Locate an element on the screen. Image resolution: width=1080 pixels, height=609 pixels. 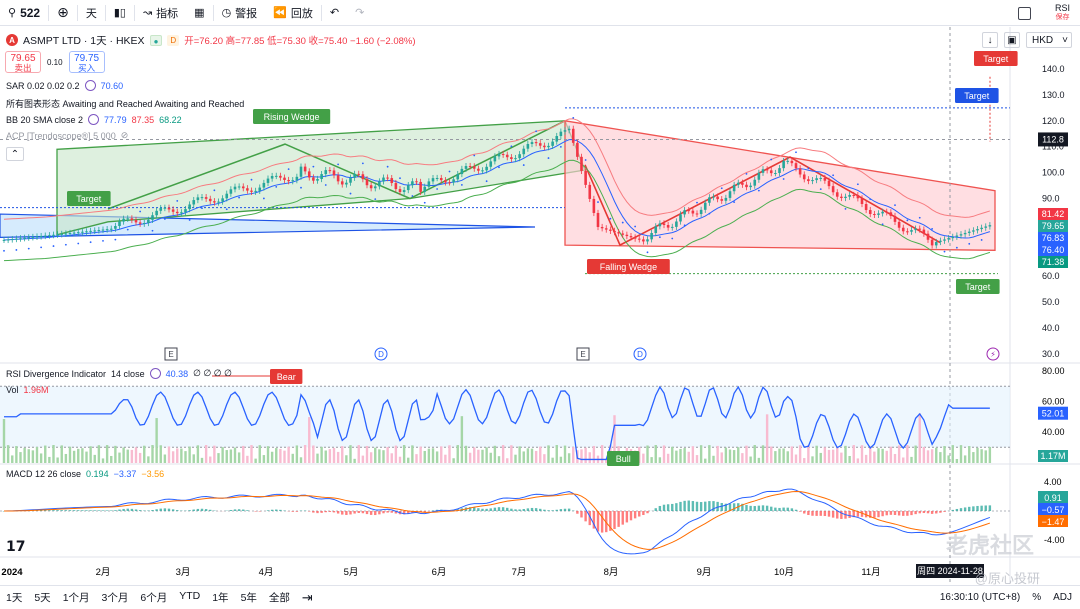
percent-toggle: % is located at coordinates (1037, 597).